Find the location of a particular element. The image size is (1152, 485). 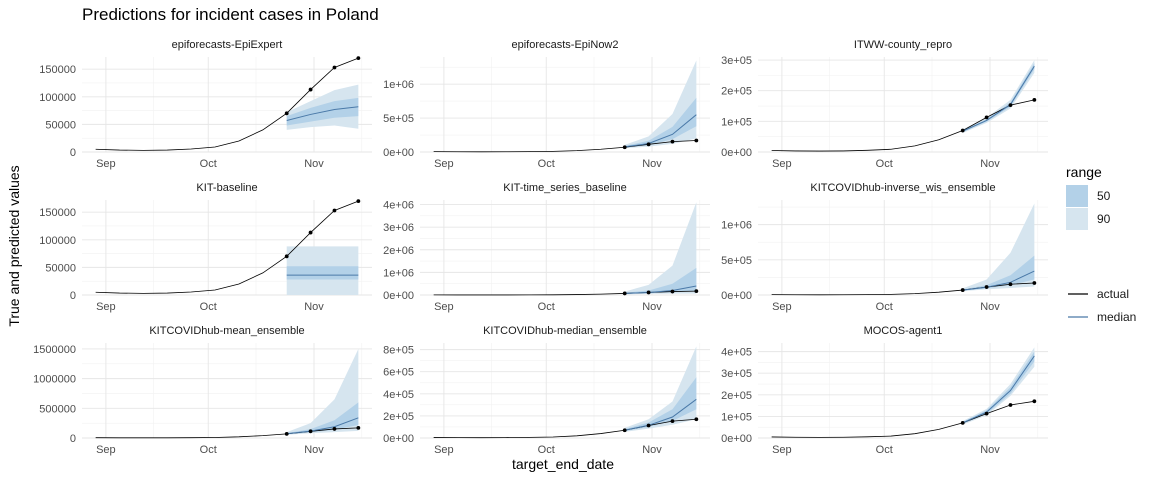

legend-label-50: 50 is located at coordinates (1104, 196).